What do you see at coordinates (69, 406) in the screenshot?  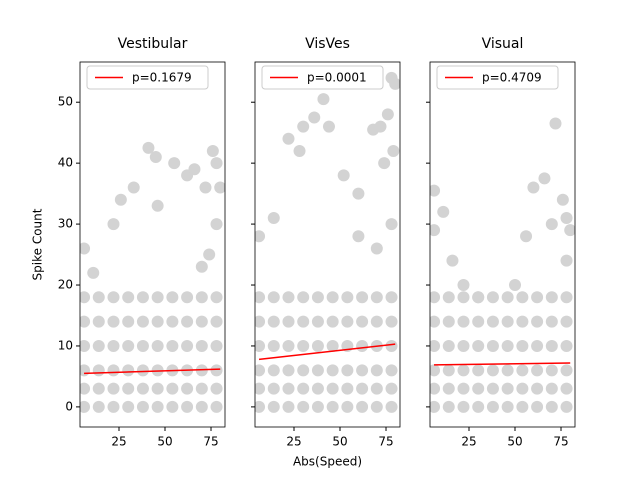 I see `y-tick-label: 0` at bounding box center [69, 406].